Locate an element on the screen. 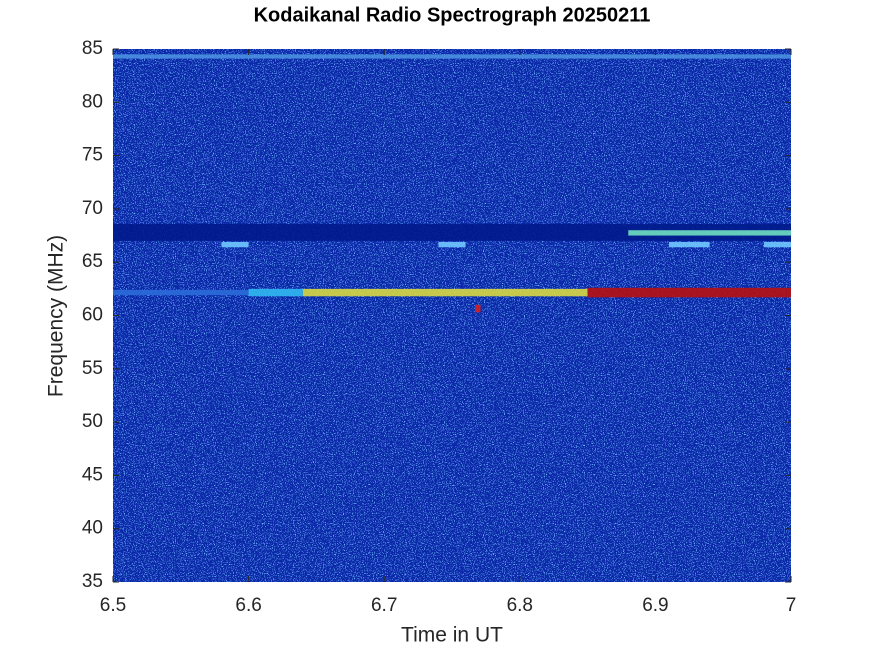 This screenshot has height=655, width=874. y-axis-label: Frequency (MHz) is located at coordinates (56, 316).